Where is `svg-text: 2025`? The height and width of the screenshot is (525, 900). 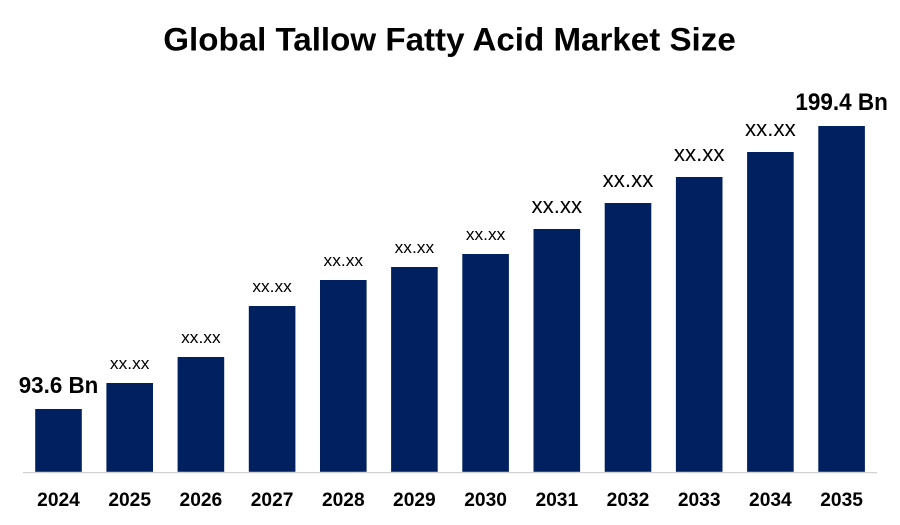
svg-text: 2025 is located at coordinates (129, 500).